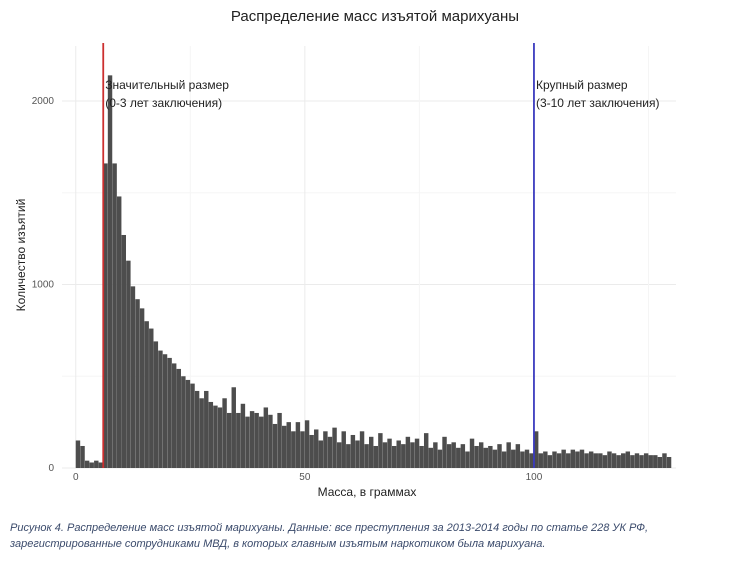  I want to click on reference-line-sublabel: (3-10 лет заключения), so click(598, 103).